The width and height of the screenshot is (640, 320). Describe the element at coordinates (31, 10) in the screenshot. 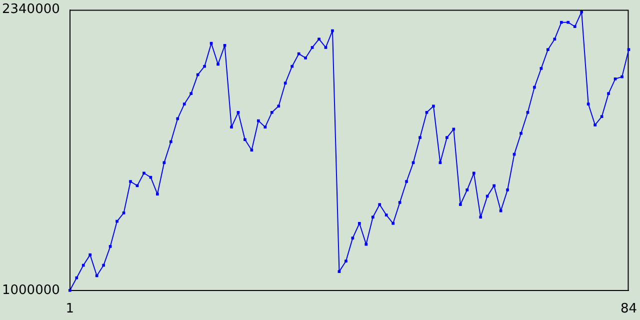

I see `y-tick-label: 2340000` at that location.